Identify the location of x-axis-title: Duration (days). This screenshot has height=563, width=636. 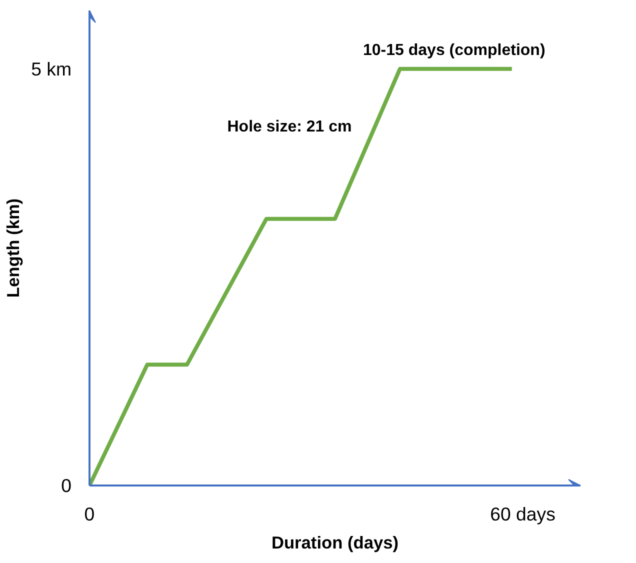
(335, 542).